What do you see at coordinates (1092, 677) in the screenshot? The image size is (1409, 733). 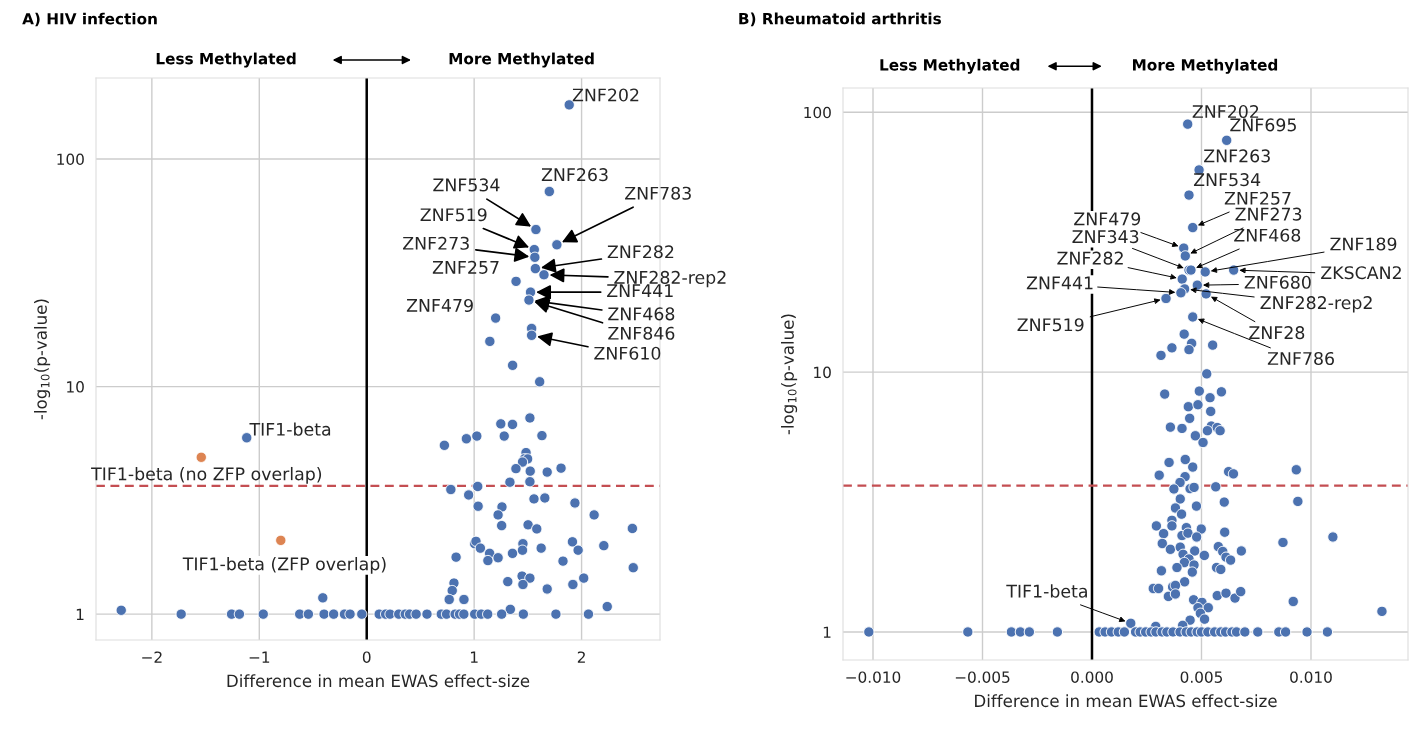 I see `x-tick-label: 0.000` at bounding box center [1092, 677].